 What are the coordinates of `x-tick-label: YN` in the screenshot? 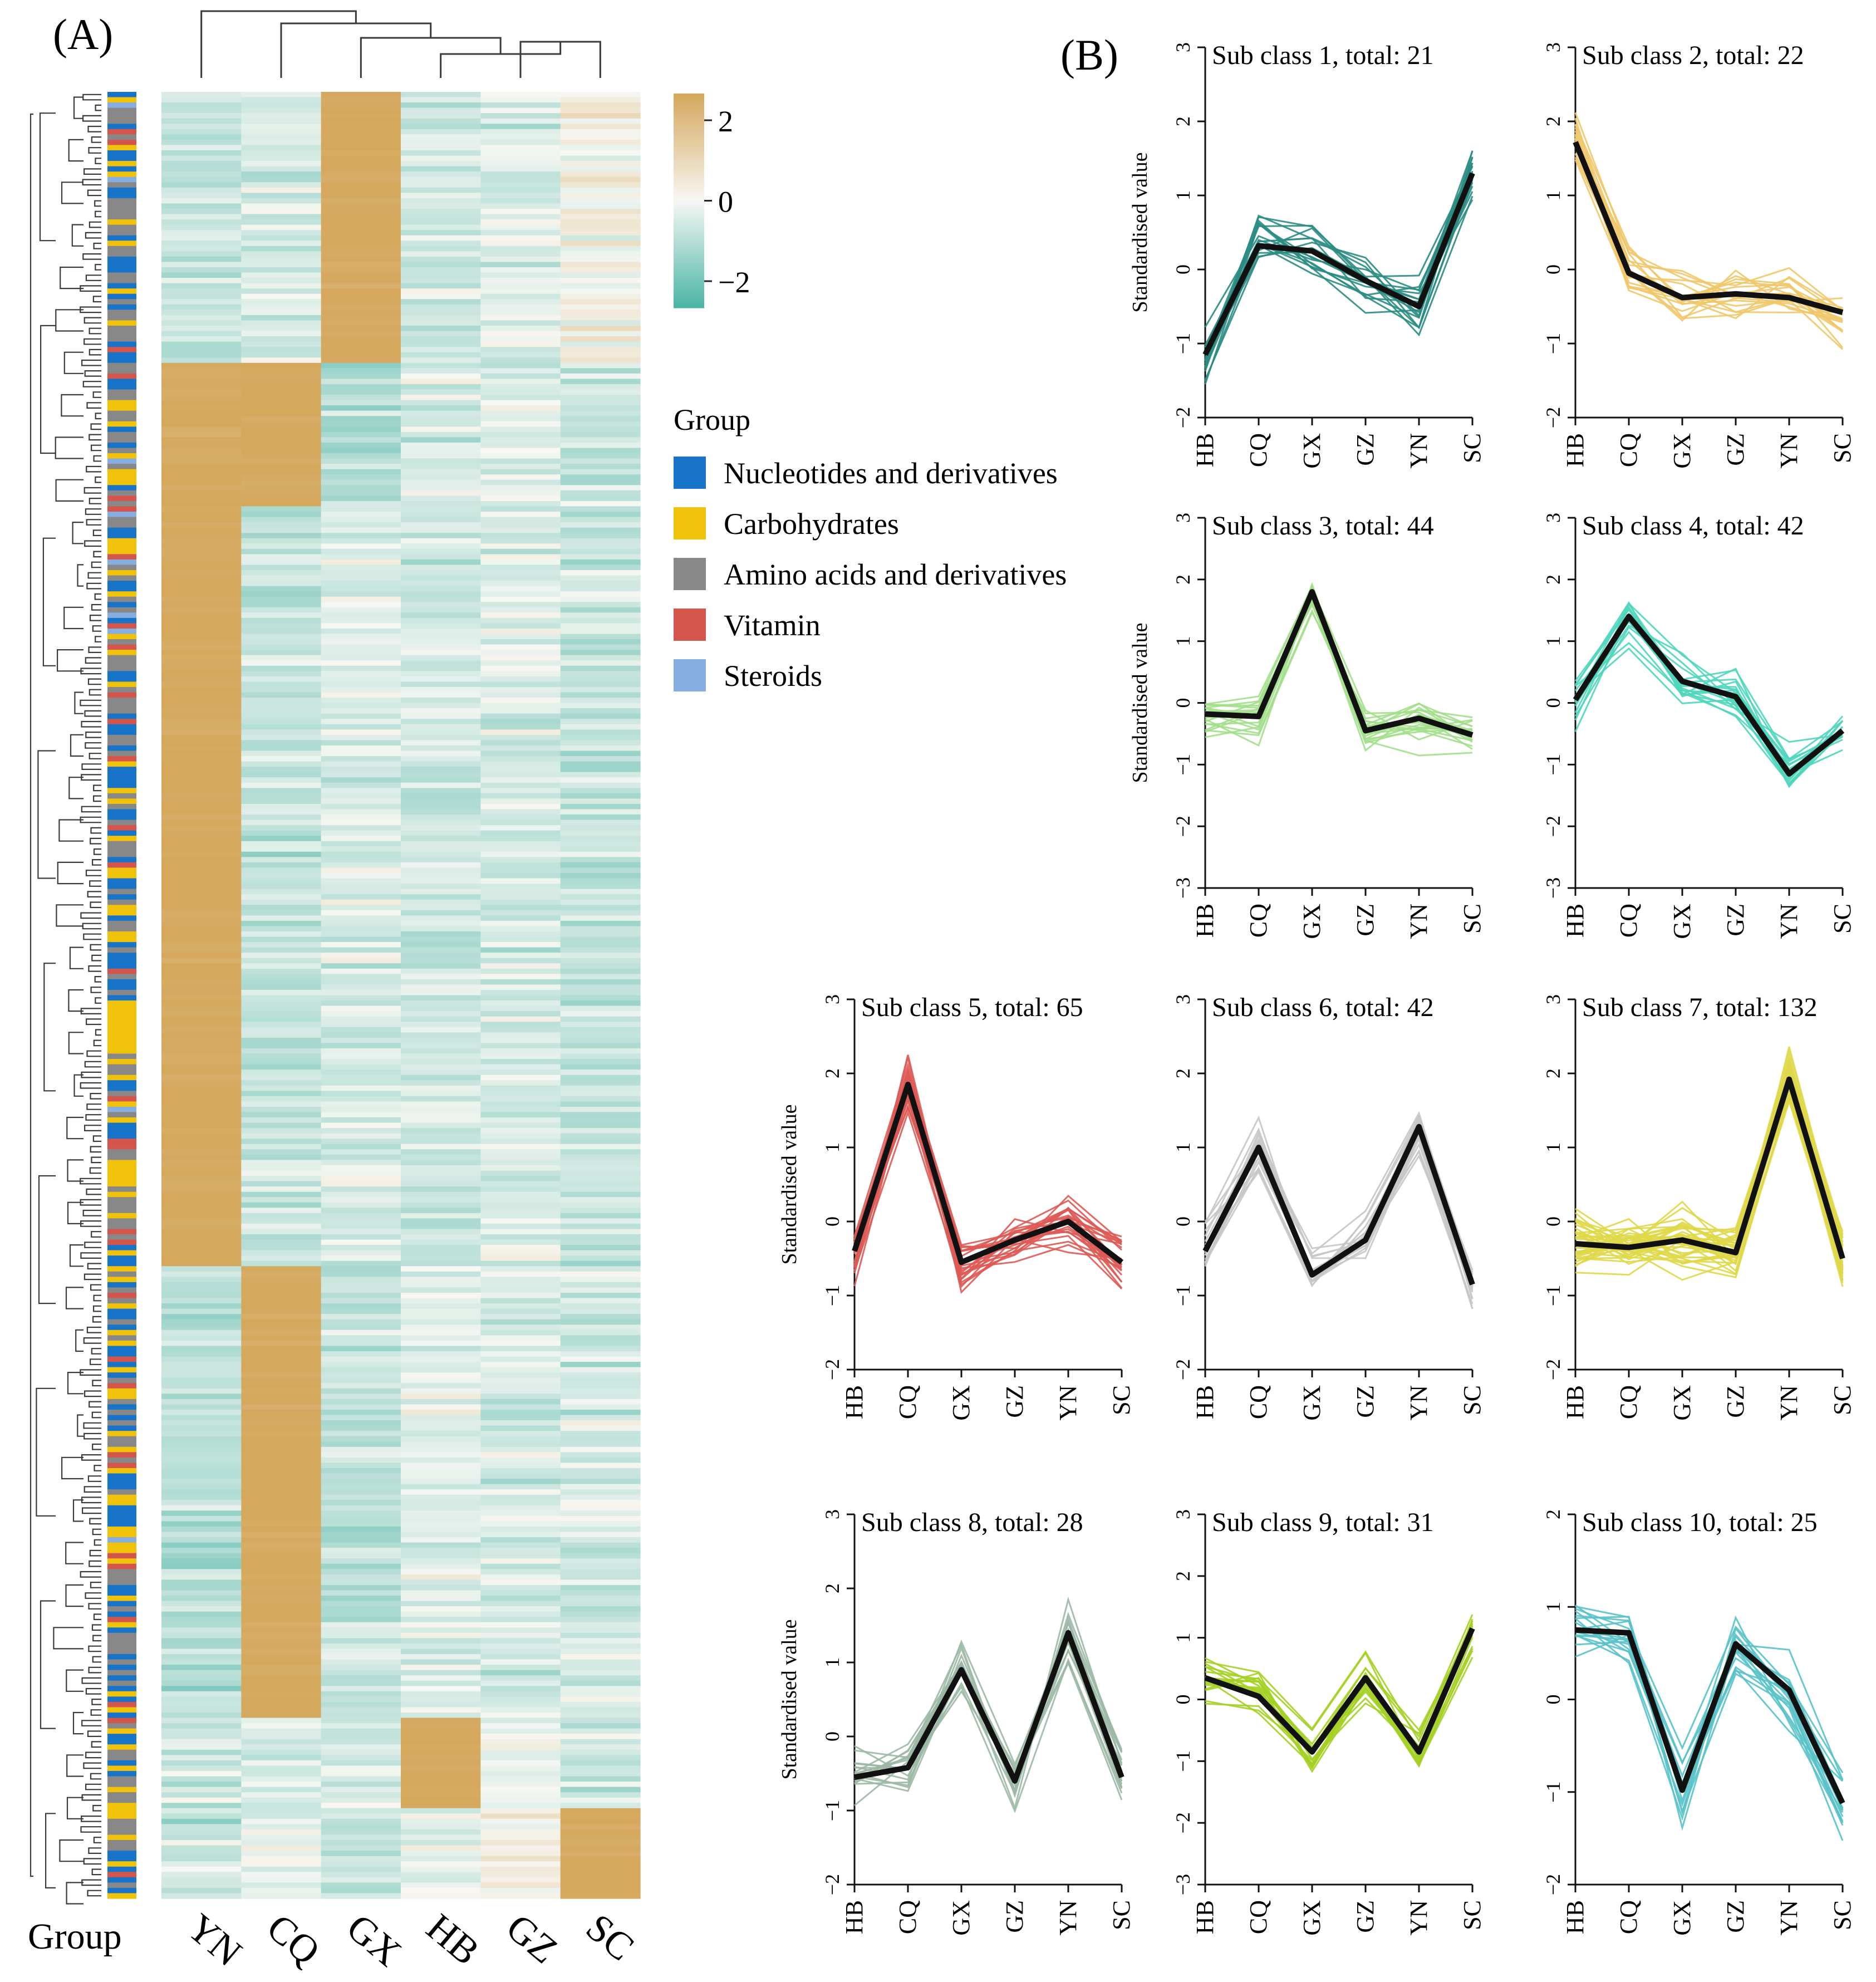 It's located at (1418, 1918).